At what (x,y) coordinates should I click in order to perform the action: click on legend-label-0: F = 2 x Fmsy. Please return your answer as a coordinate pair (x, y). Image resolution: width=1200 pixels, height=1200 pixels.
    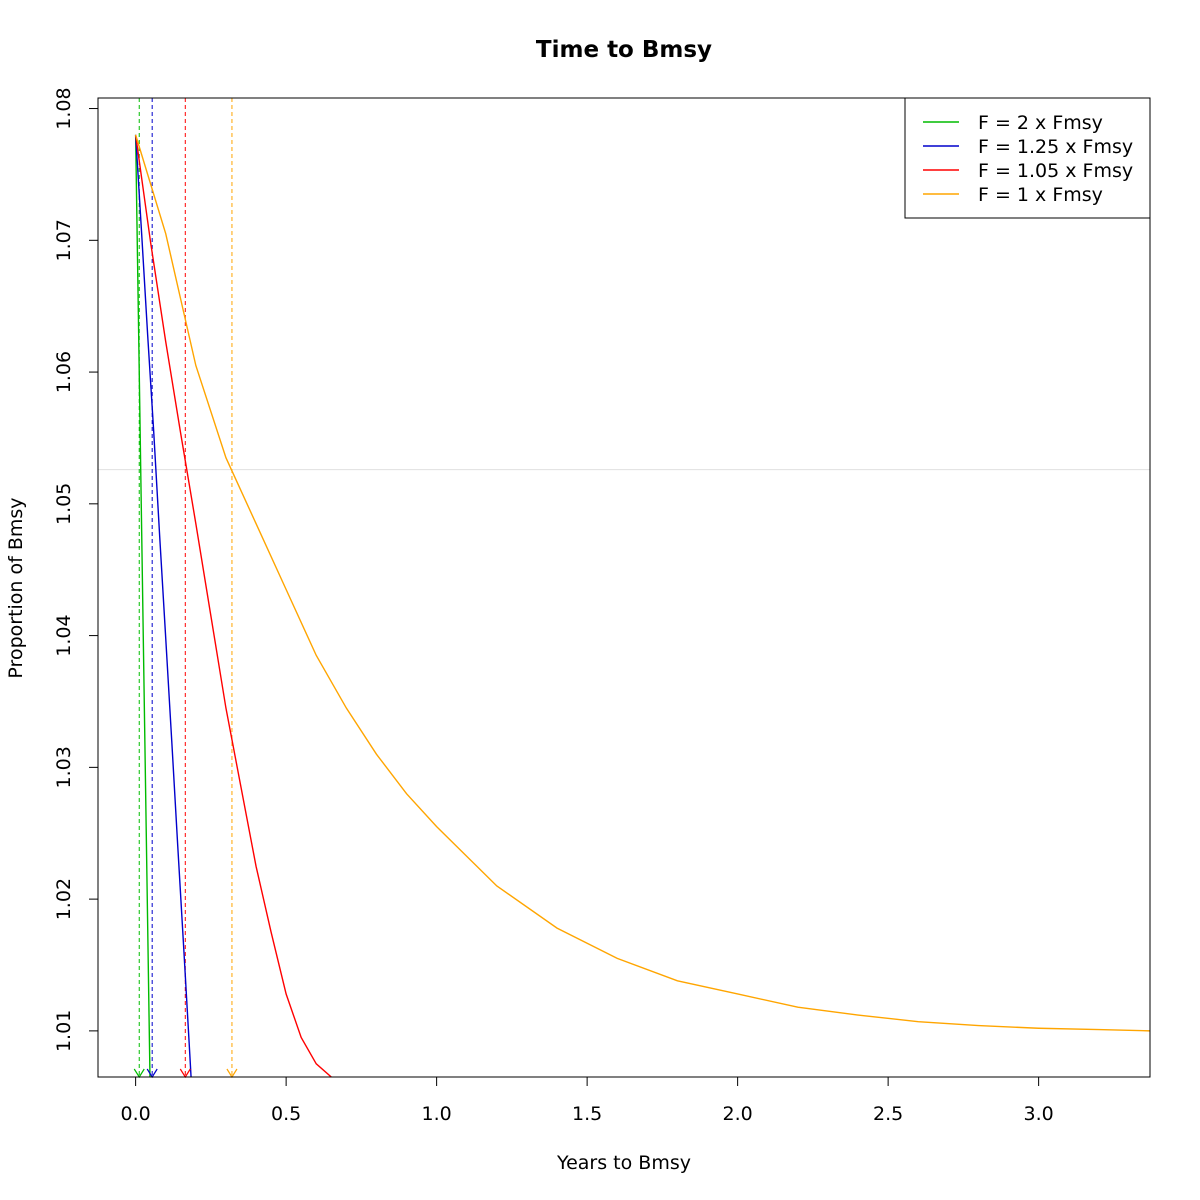
    Looking at the image, I should click on (1040, 123).